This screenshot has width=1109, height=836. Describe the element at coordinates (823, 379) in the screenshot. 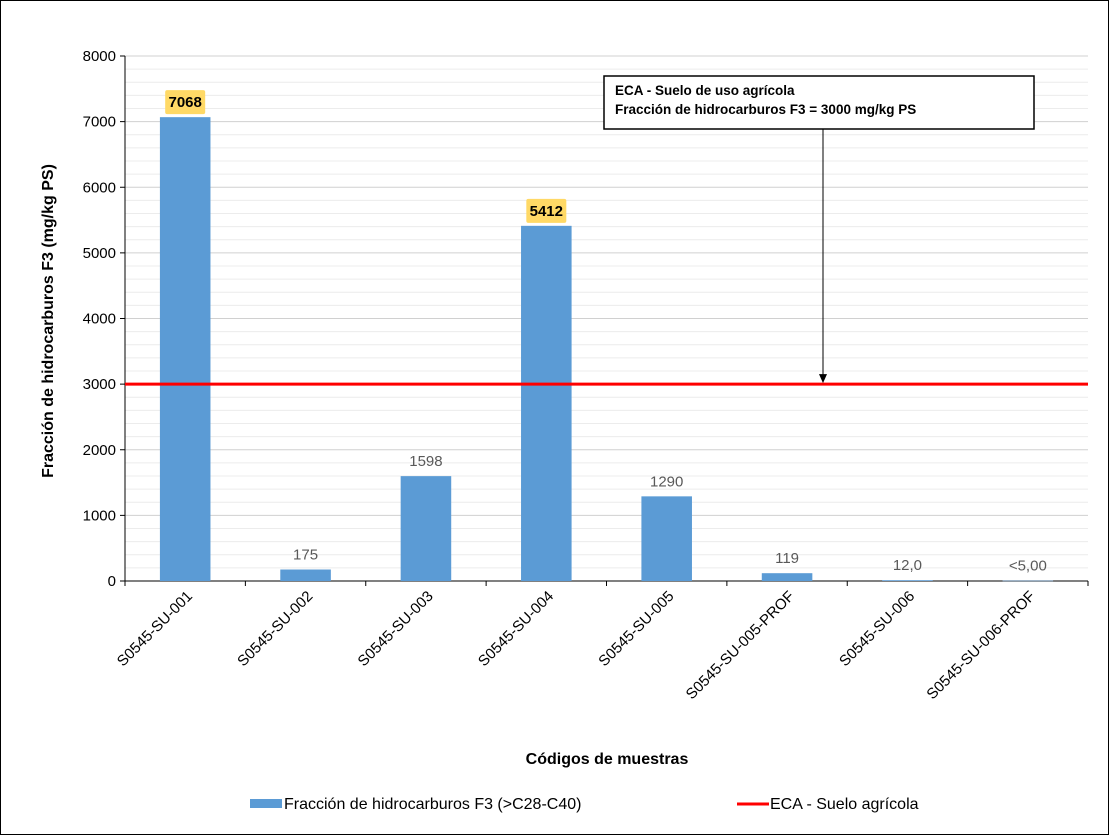

I see `annotation-arrow-head` at that location.